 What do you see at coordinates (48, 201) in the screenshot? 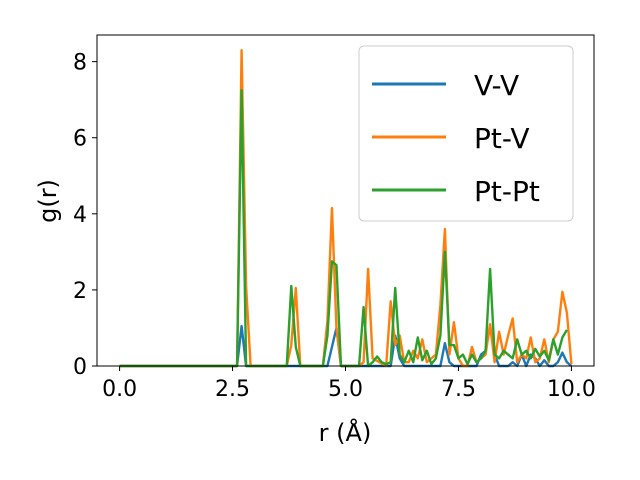
I see `y-axis-label: g(r)` at bounding box center [48, 201].